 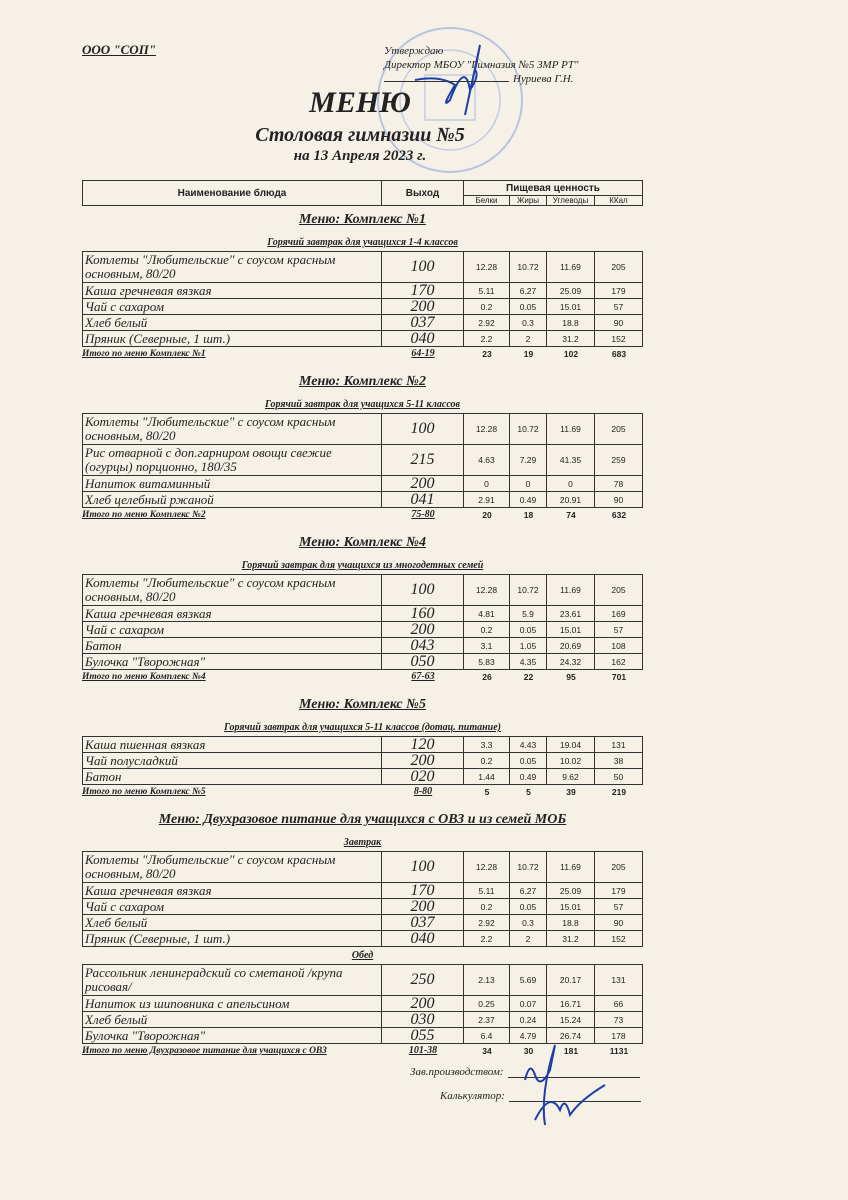 I want to click on total-kcal: 701, so click(x=619, y=677).